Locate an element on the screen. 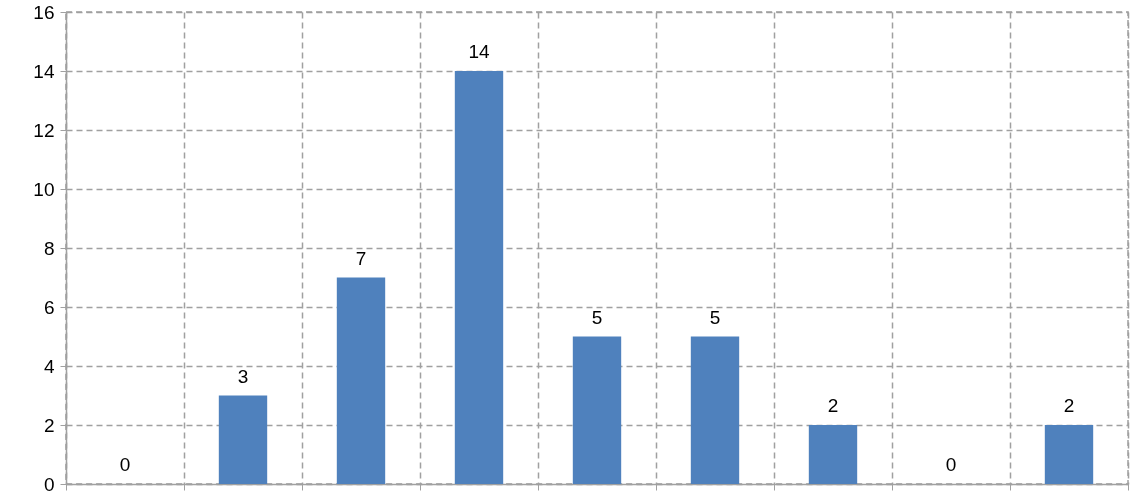 This screenshot has width=1147, height=498. data-label: 14 is located at coordinates (479, 51).